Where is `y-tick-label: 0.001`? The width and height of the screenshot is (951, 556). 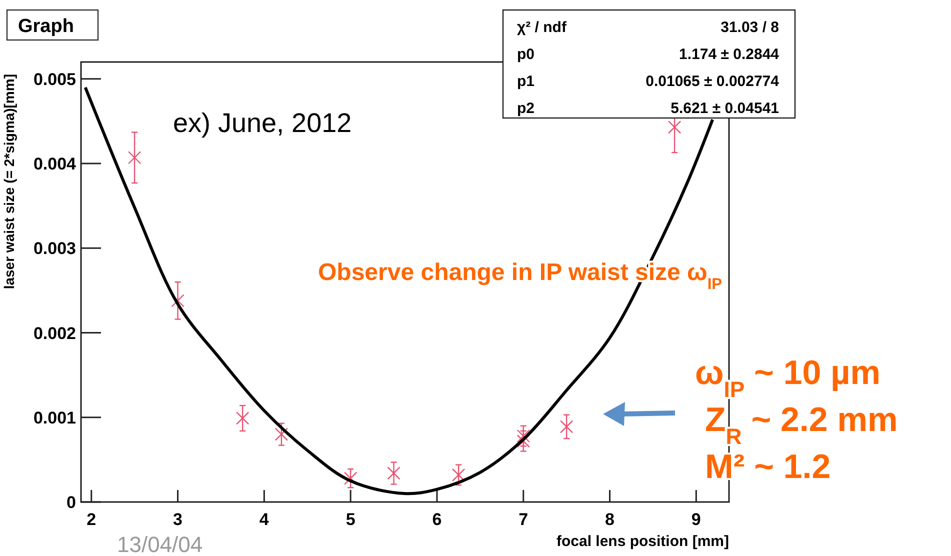 y-tick-label: 0.001 is located at coordinates (54, 418).